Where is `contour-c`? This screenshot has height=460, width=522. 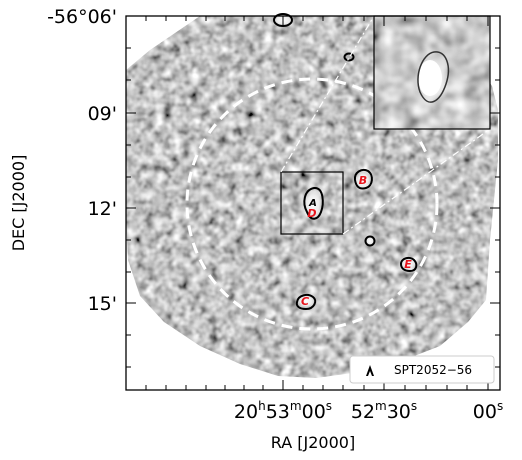 contour-c is located at coordinates (306, 302).